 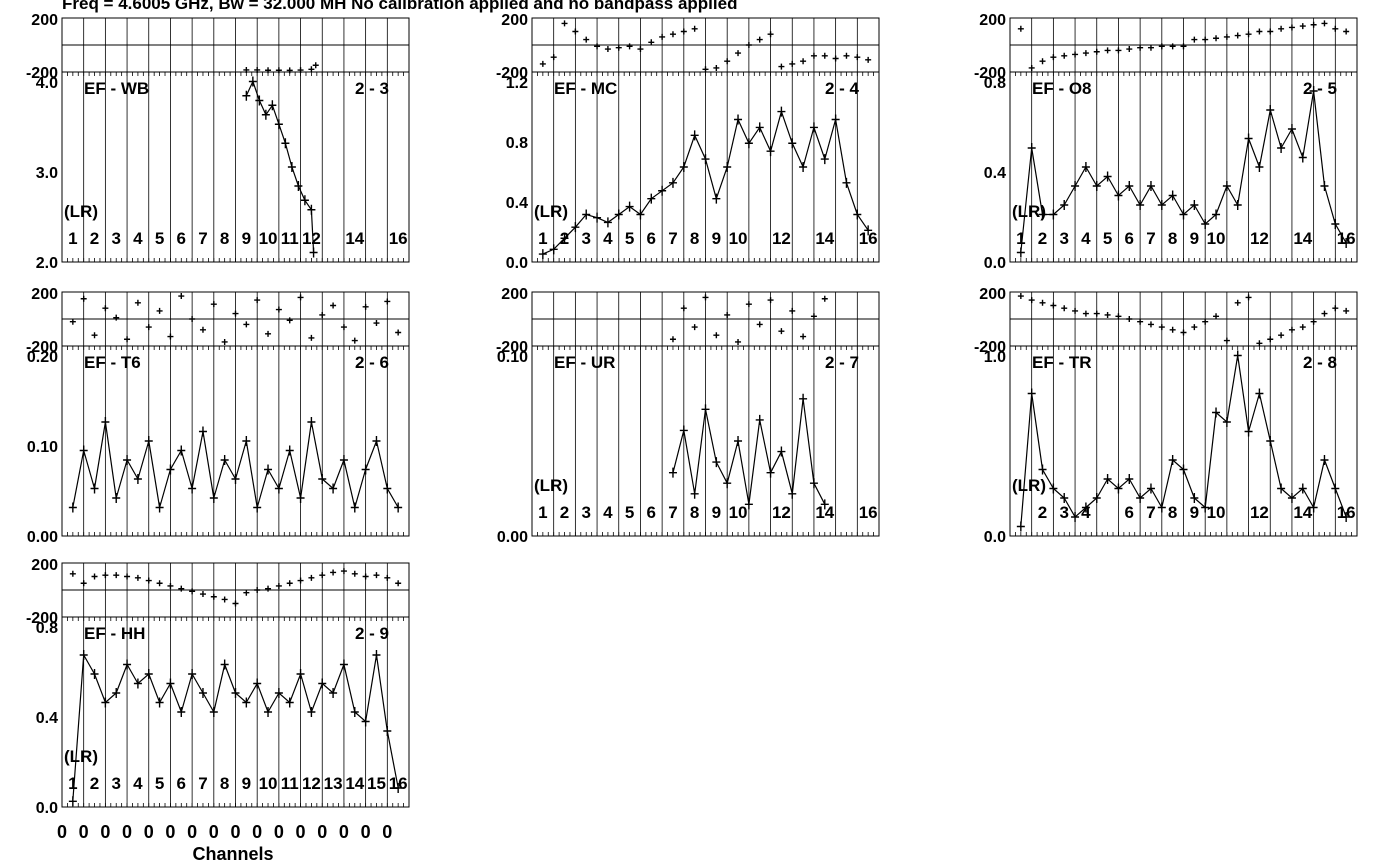 I want to click on baseline-number: 2 - 5, so click(x=1320, y=88).